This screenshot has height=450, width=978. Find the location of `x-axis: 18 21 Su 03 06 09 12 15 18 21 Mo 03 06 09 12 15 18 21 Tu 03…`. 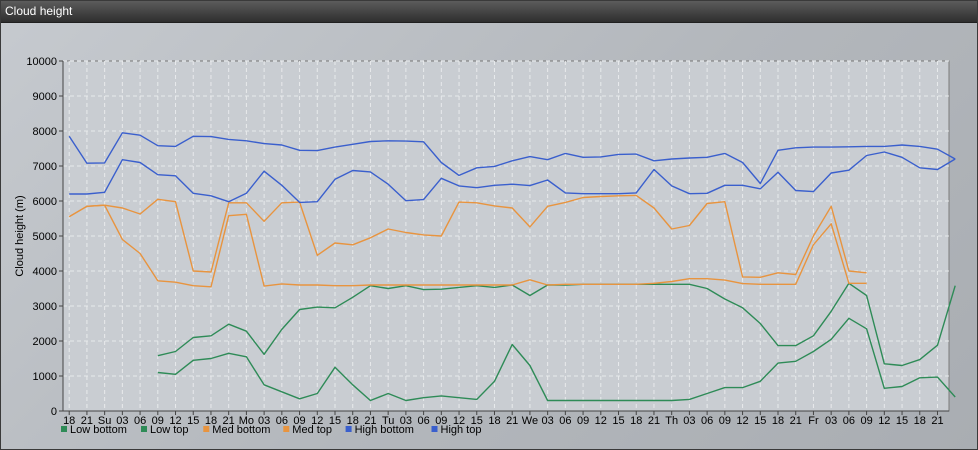

x-axis: 18 21 Su 03 06 09 12 15 18 21 Mo 03 06 09 12 15 18 21 Tu 03… is located at coordinates (506, 418).